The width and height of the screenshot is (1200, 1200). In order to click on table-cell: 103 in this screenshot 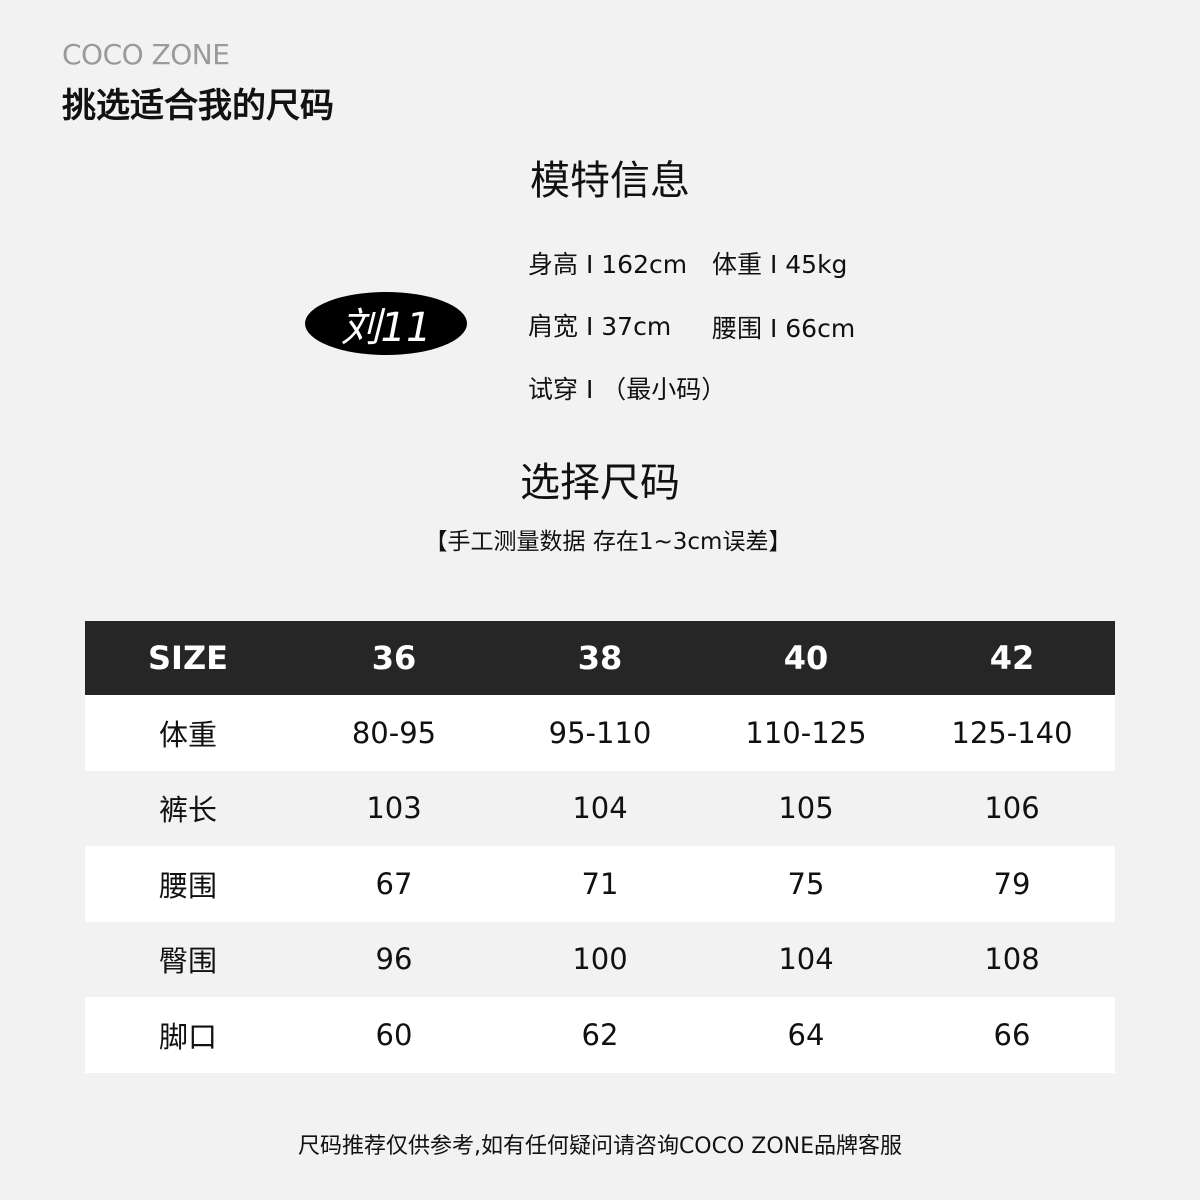, I will do `click(394, 808)`.